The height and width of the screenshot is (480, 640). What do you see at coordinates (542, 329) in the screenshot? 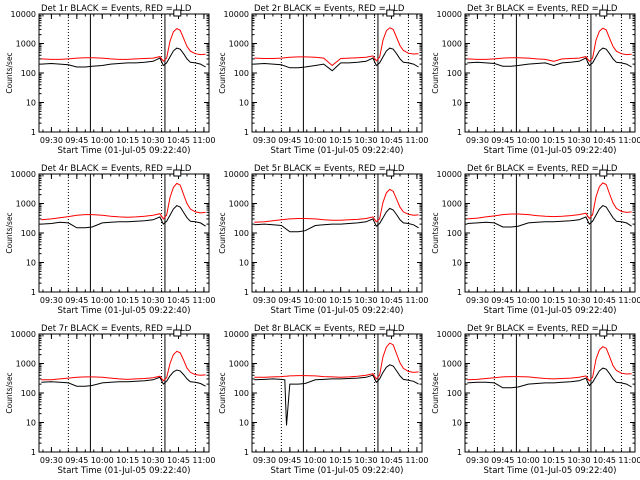
I see `chart-title: Det 9r BLACK = Events, RED = LLD` at bounding box center [542, 329].